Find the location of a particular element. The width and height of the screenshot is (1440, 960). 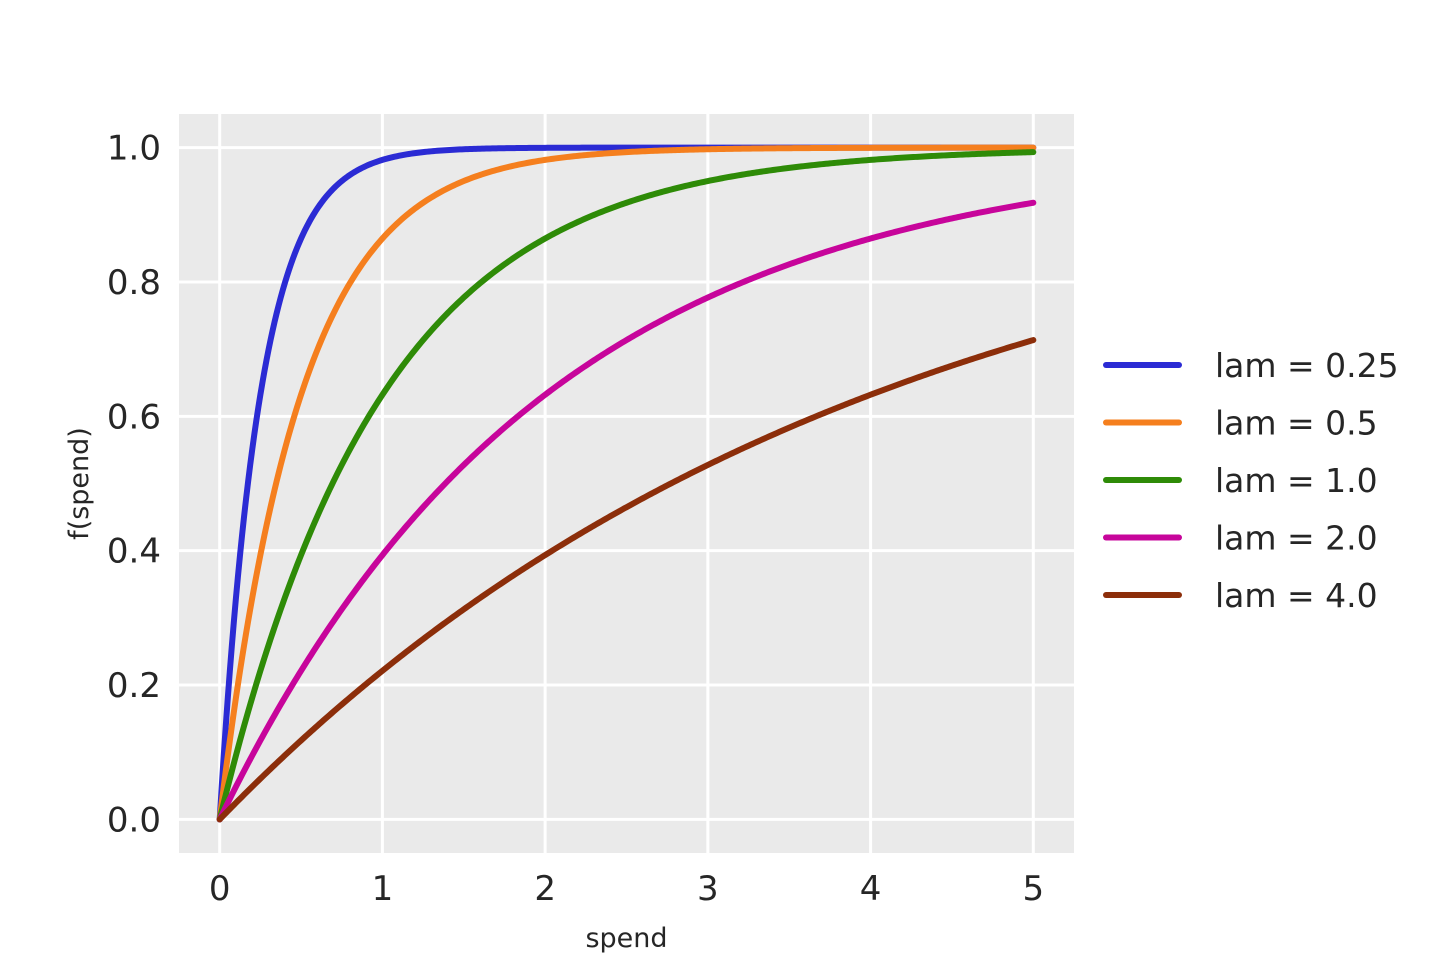

x-tick-label-5: 5 is located at coordinates (1033, 889).